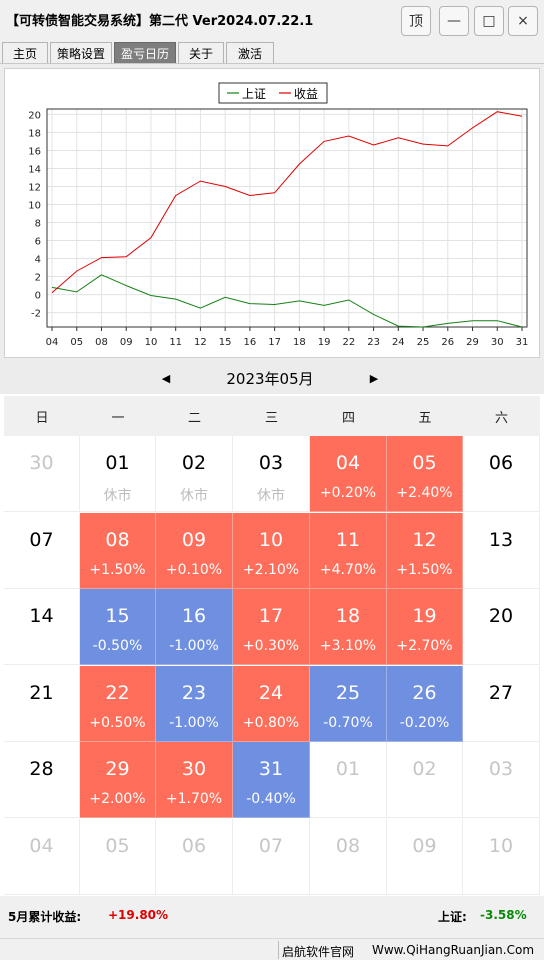 This screenshot has width=544, height=960. I want to click on day-number: 05, so click(424, 463).